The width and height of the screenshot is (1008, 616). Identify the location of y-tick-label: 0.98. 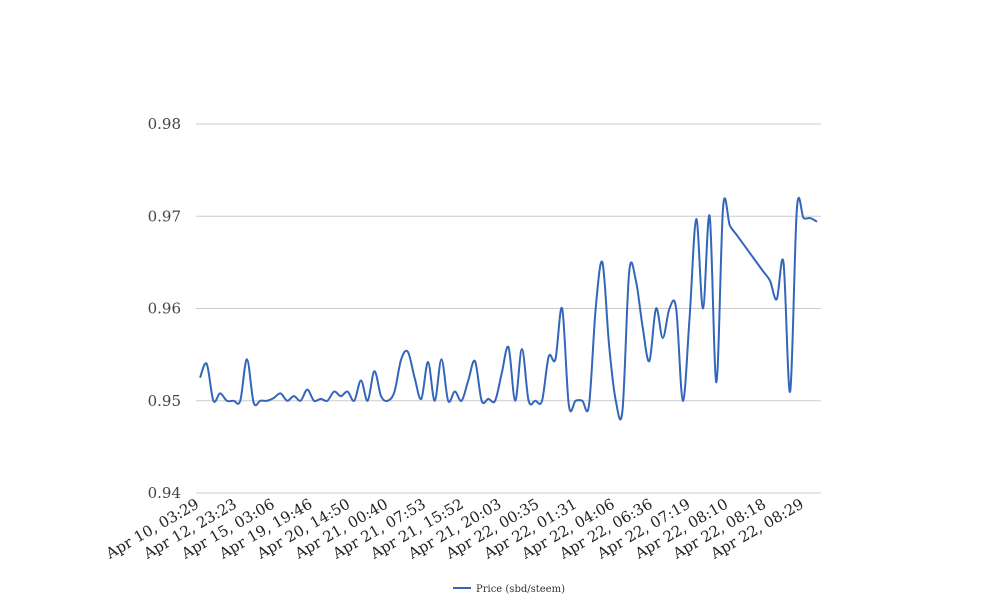
(164, 124).